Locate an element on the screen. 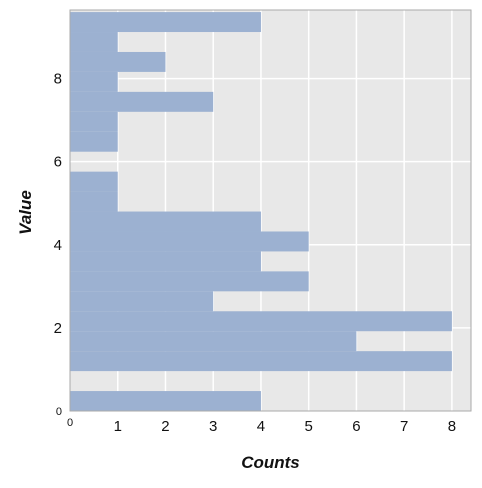 The width and height of the screenshot is (482, 488). x-tick-label: 0 is located at coordinates (70, 423).